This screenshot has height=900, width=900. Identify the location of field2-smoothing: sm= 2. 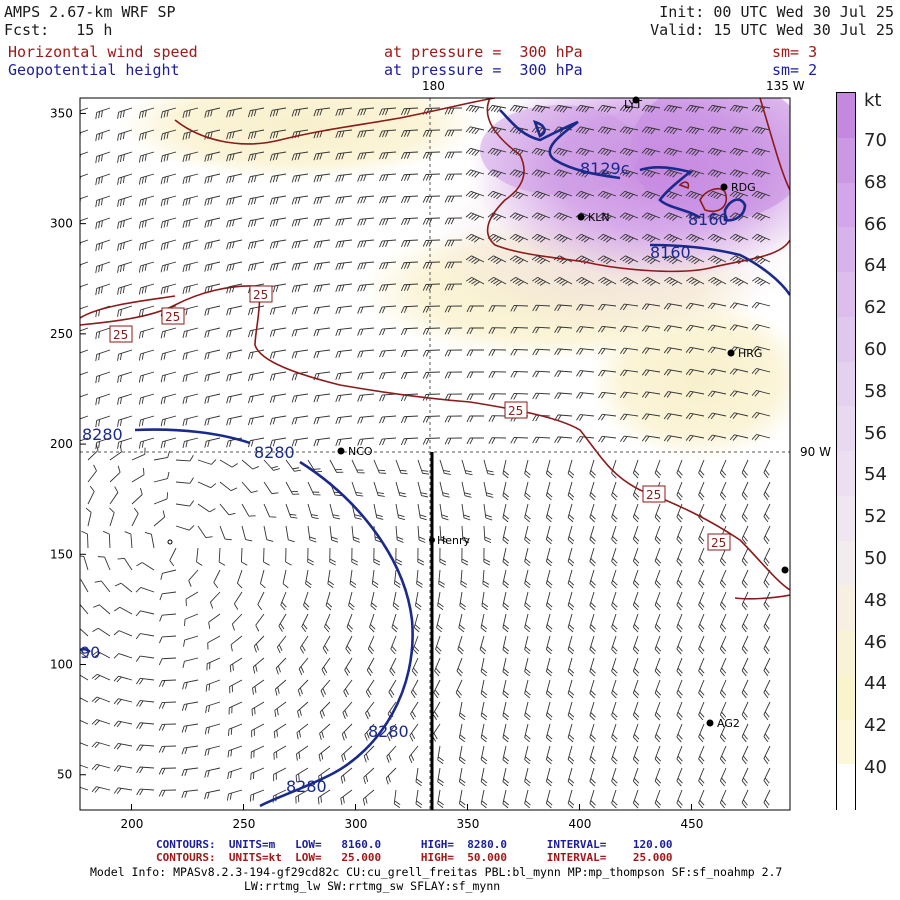
(795, 70).